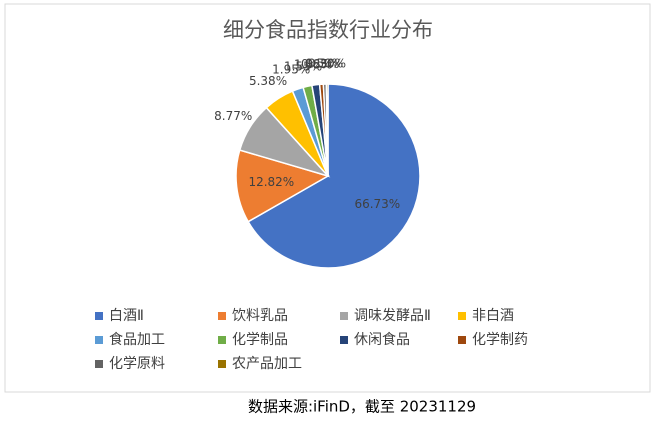 The image size is (657, 422). I want to click on data-label: 0.50%, so click(324, 64).